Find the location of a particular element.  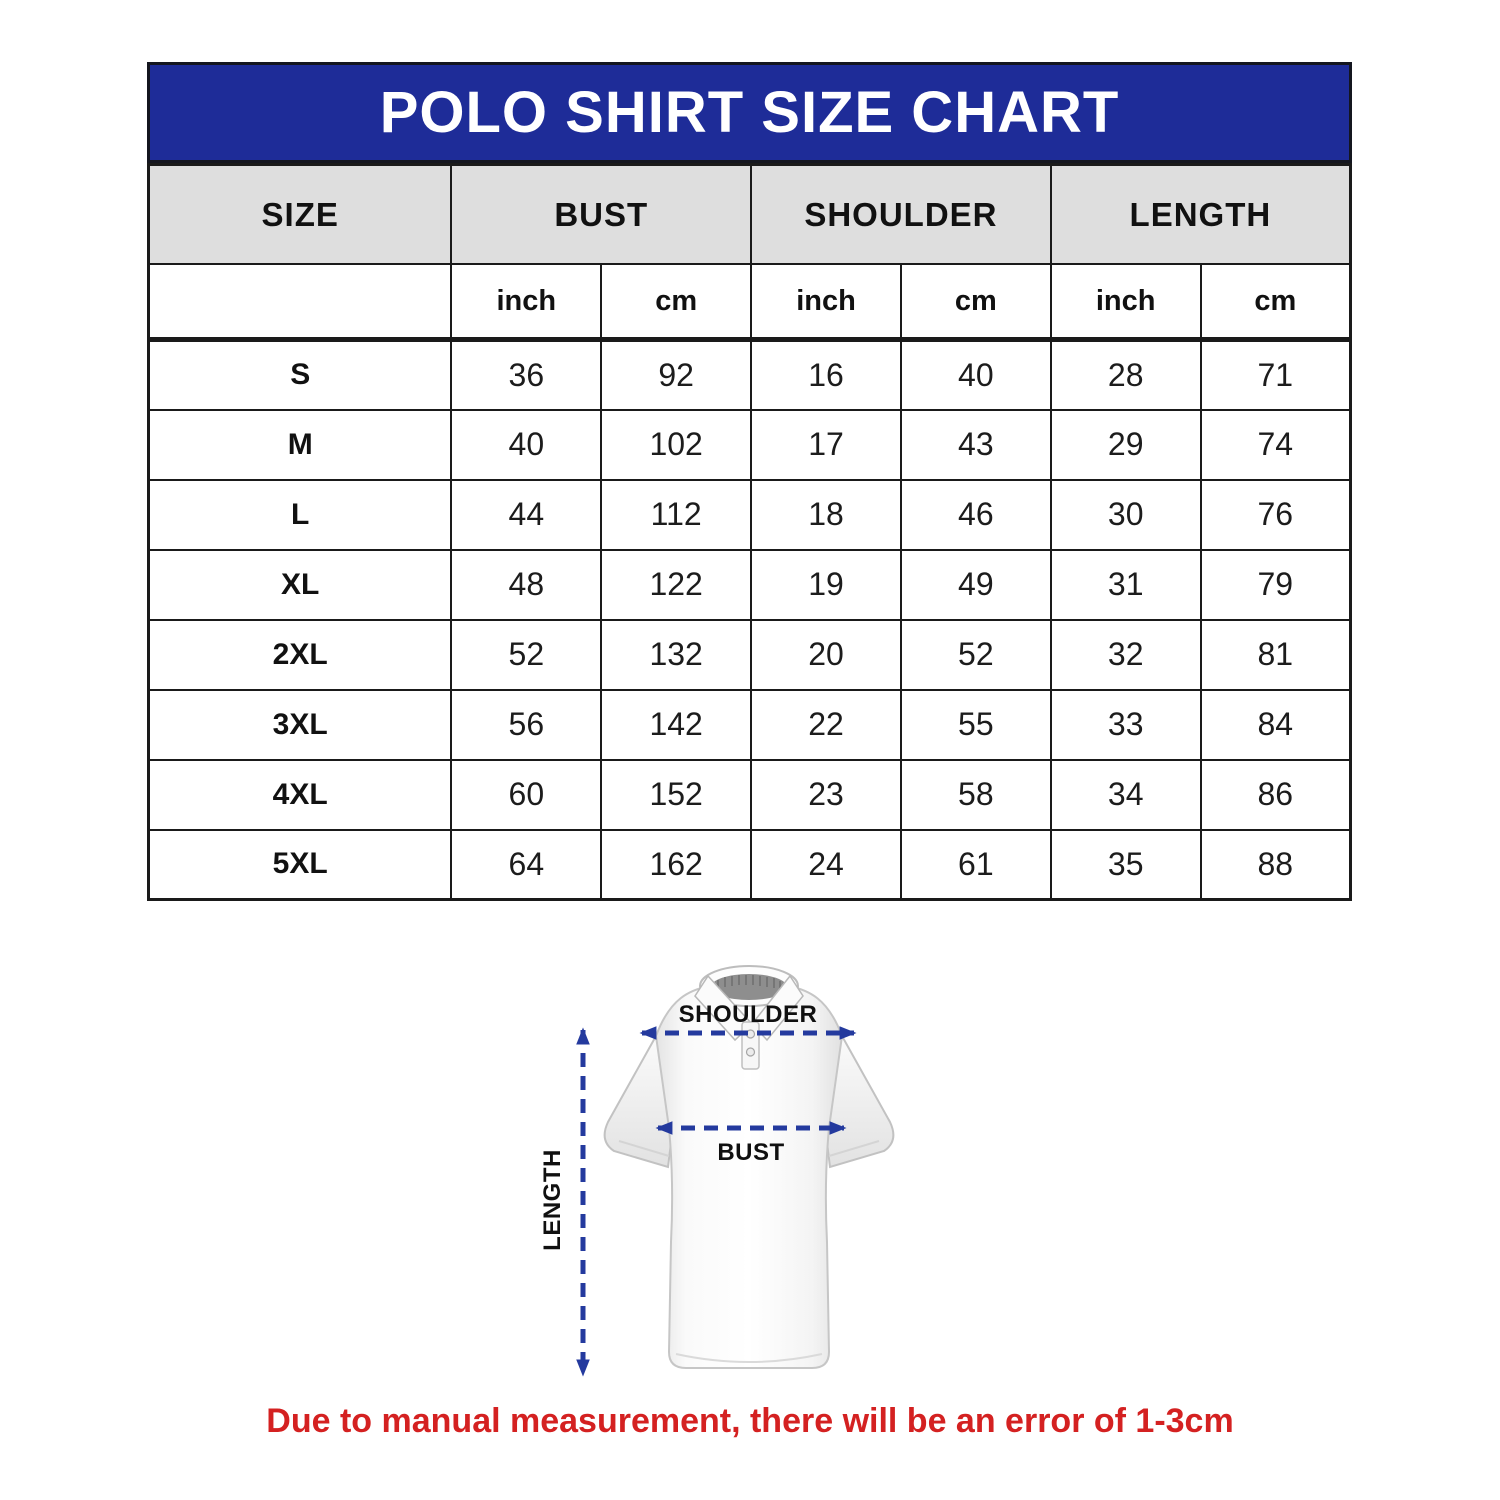

cell-bust-cm: 142 is located at coordinates (676, 724).